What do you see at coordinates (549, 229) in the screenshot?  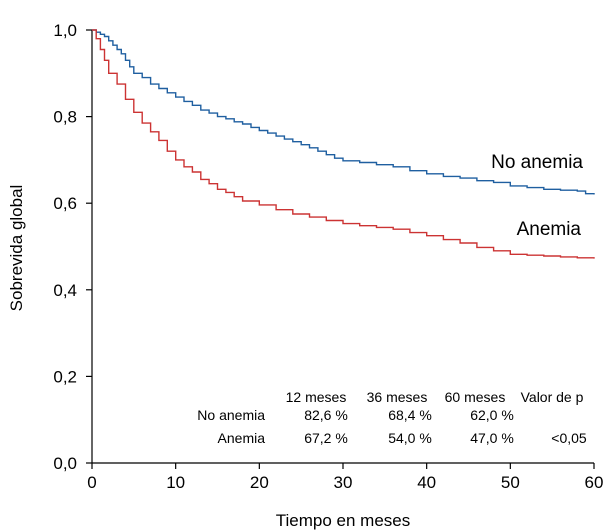 I see `series-label-anemia: Anemia` at bounding box center [549, 229].